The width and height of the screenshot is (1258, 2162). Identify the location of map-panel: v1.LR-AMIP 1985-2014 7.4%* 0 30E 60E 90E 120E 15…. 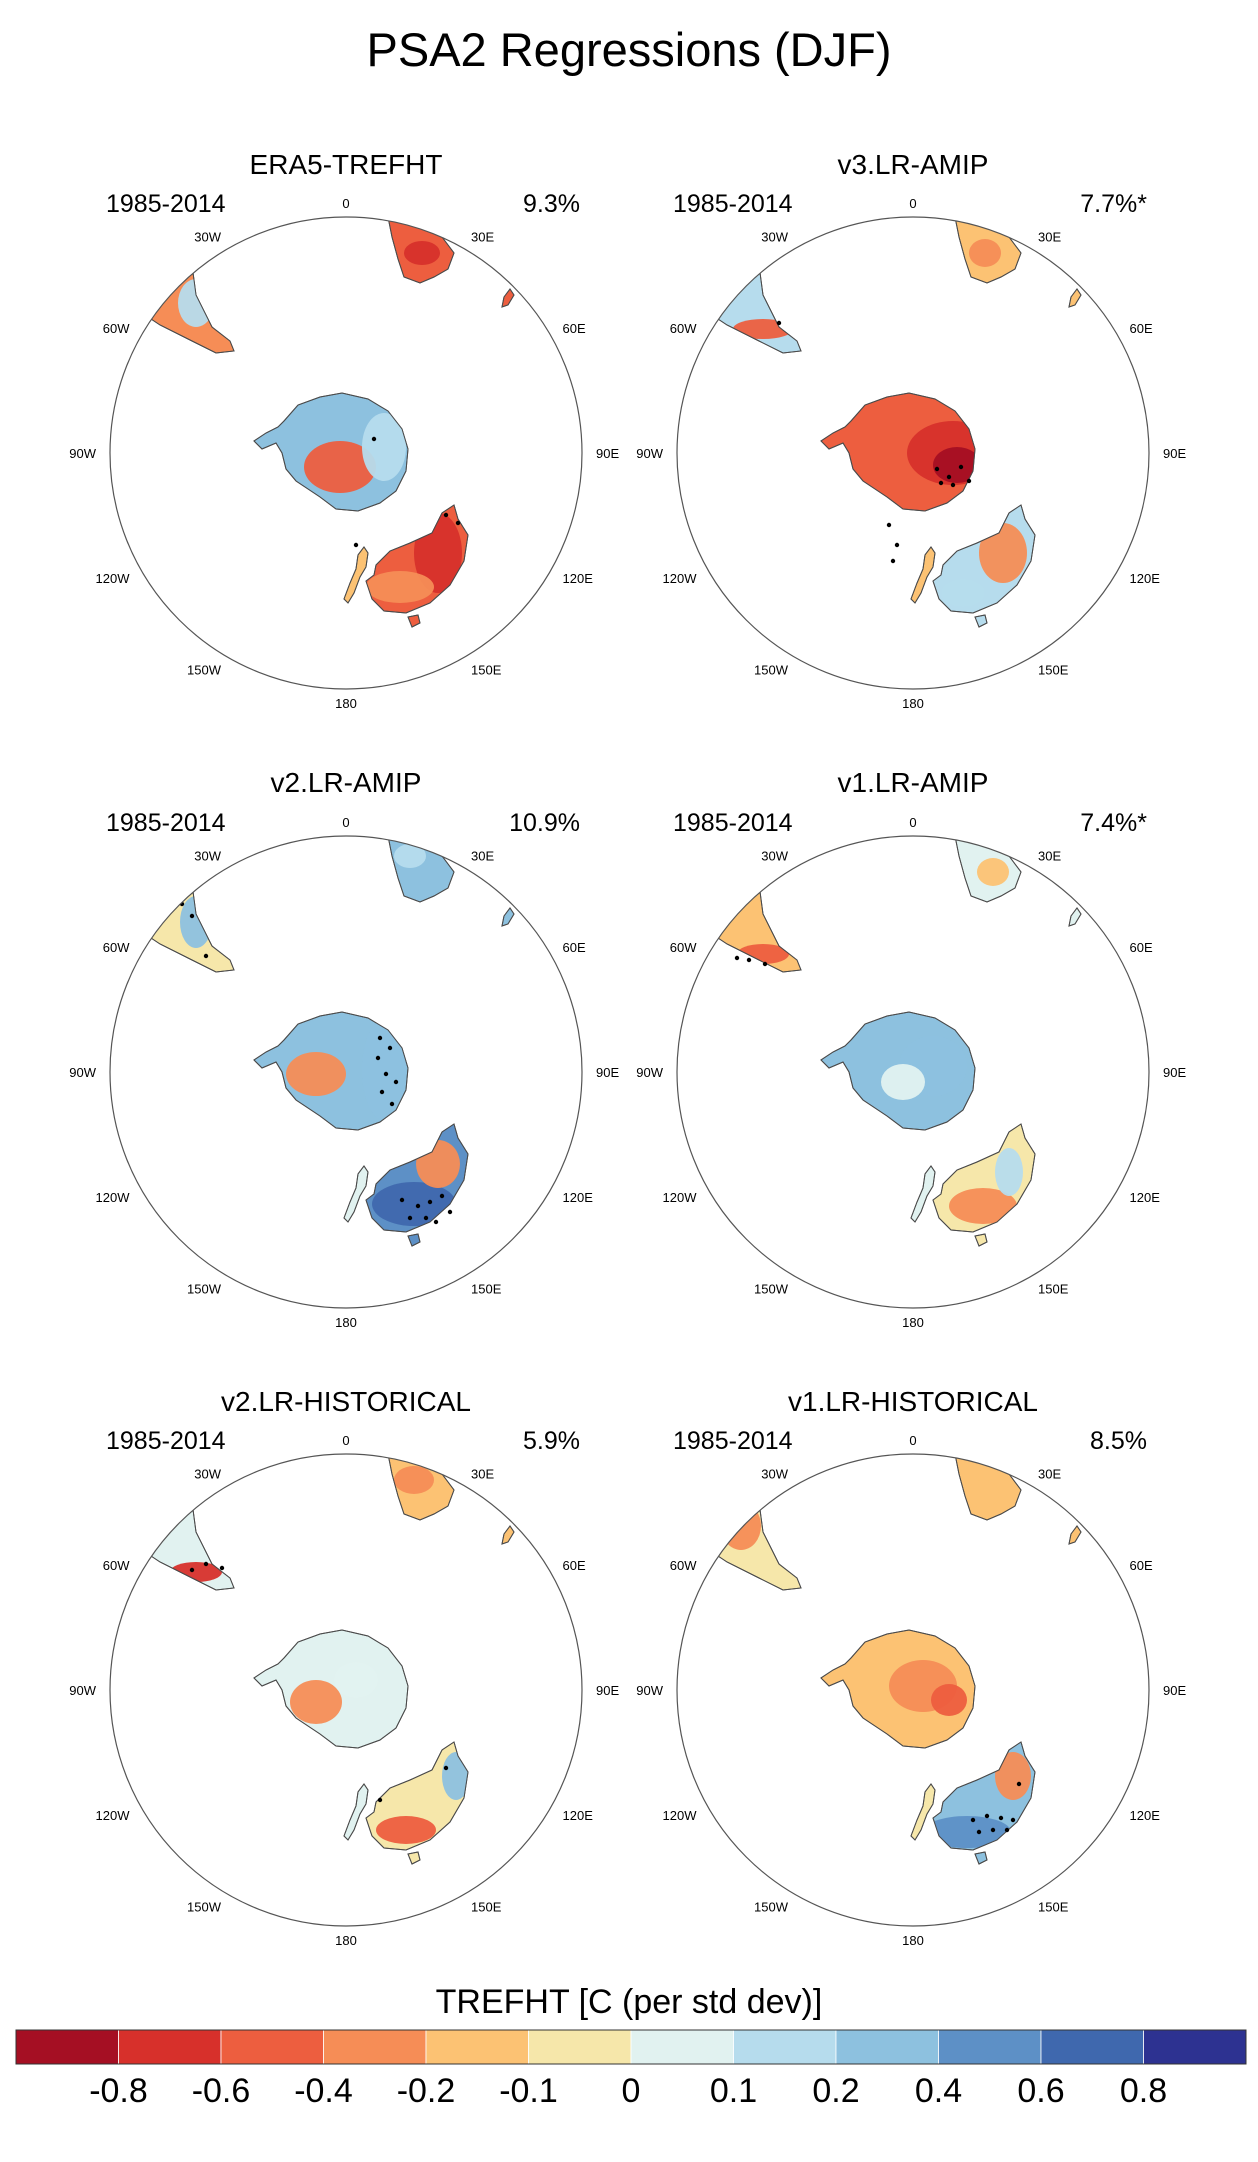
(911, 1048).